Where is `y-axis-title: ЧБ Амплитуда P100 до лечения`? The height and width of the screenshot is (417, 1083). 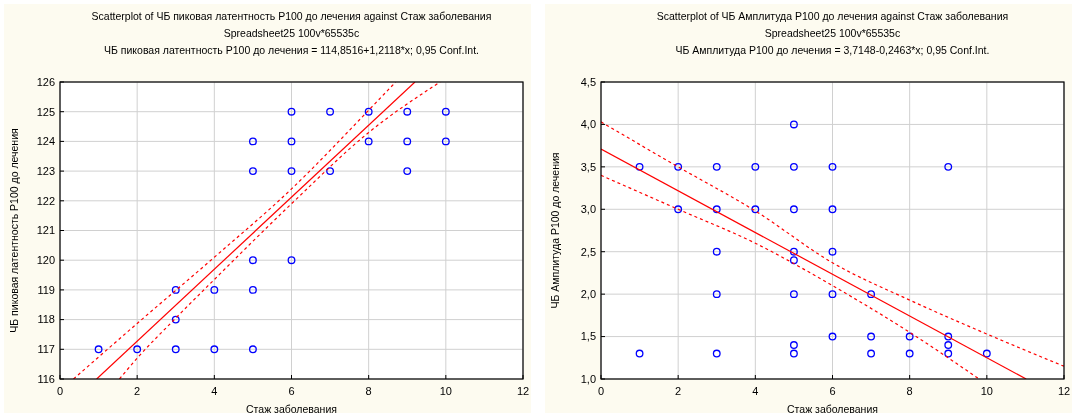 y-axis-title: ЧБ Амплитуда P100 до лечения is located at coordinates (555, 230).